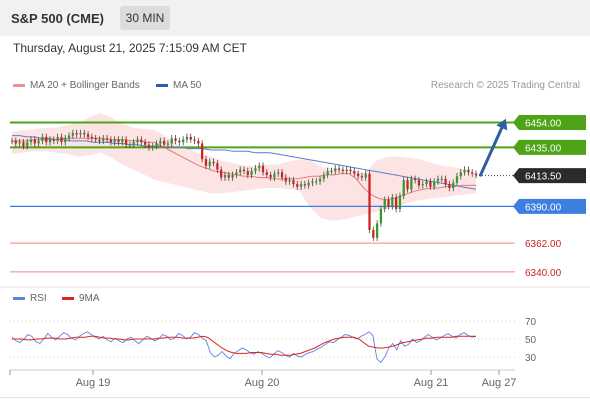 This screenshot has height=400, width=590. Describe the element at coordinates (85, 85) in the screenshot. I see `legend-ma20-label: MA 20 + Bollinger Bands` at that location.